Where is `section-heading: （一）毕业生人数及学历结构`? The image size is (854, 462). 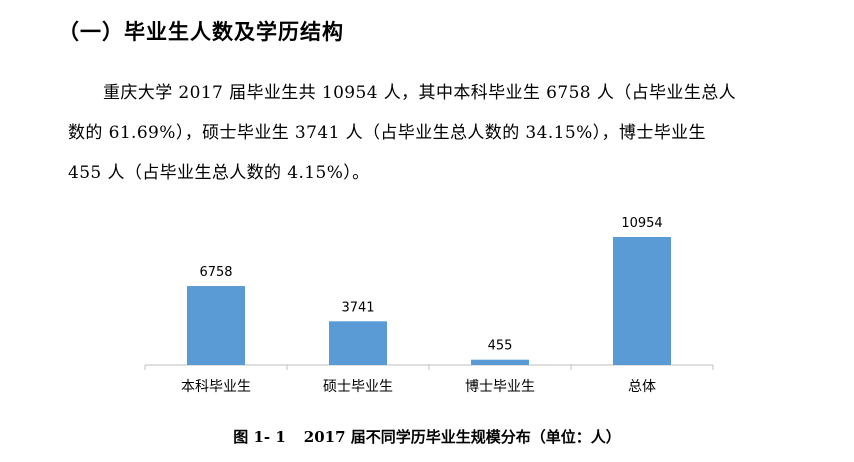 section-heading: （一）毕业生人数及学历结构 is located at coordinates (201, 32).